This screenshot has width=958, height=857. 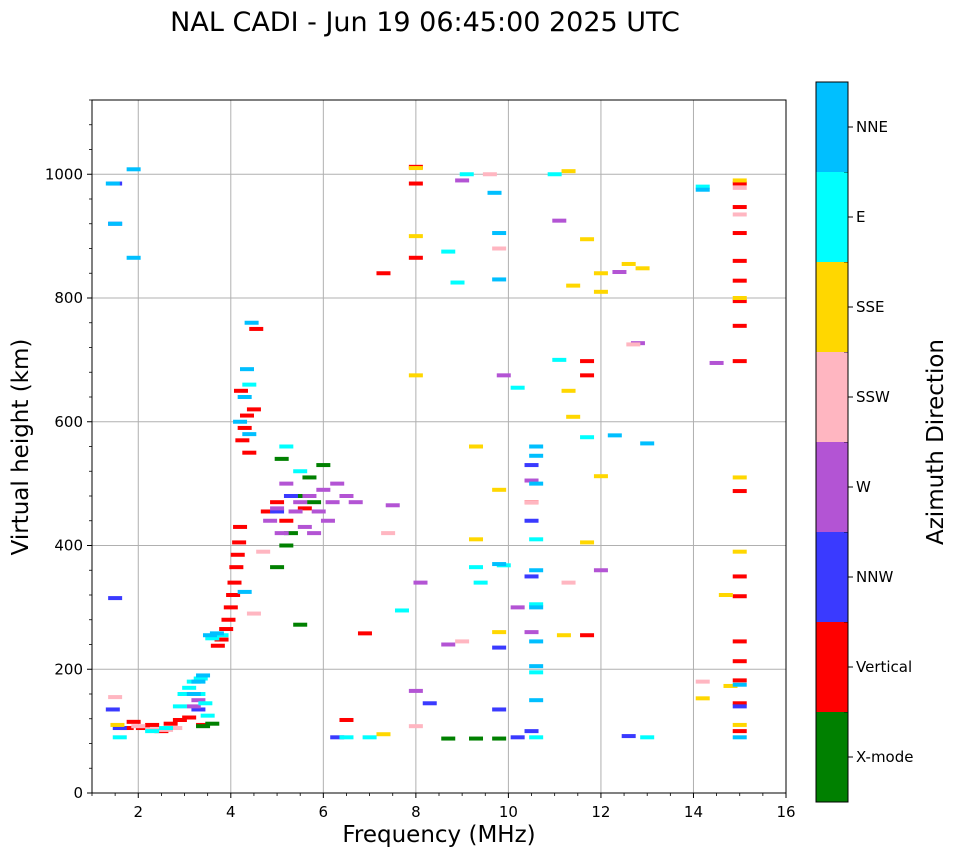 What do you see at coordinates (864, 442) in the screenshot?
I see `colorbar: X-mode Vertical NNW W SSW SSE E NNE` at bounding box center [864, 442].